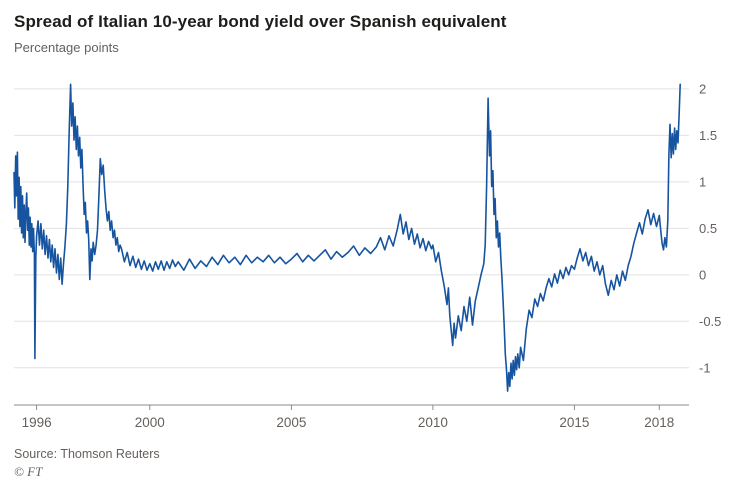 This screenshot has width=735, height=499. Describe the element at coordinates (367, 457) in the screenshot. I see `chart-footer: Source: Thomson Reuters © FT` at that location.